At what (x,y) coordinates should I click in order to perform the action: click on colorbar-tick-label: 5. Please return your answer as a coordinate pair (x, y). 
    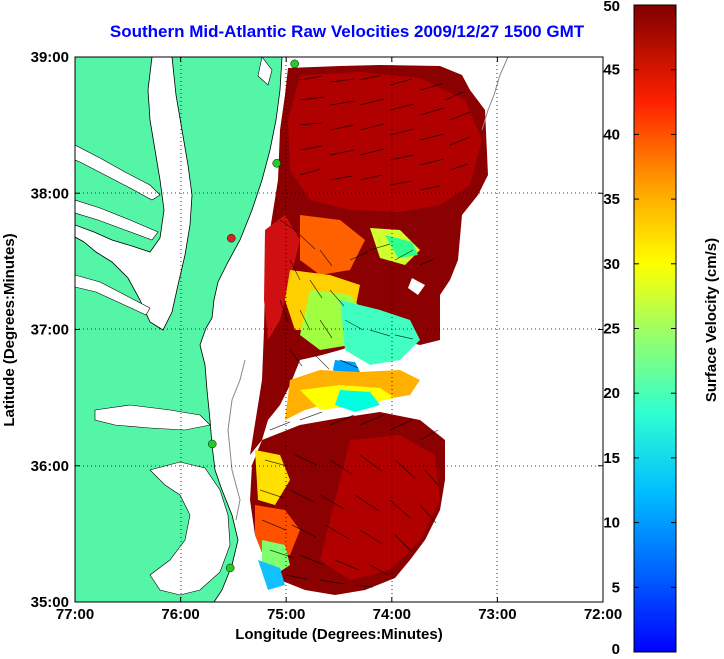
    Looking at the image, I should click on (616, 587).